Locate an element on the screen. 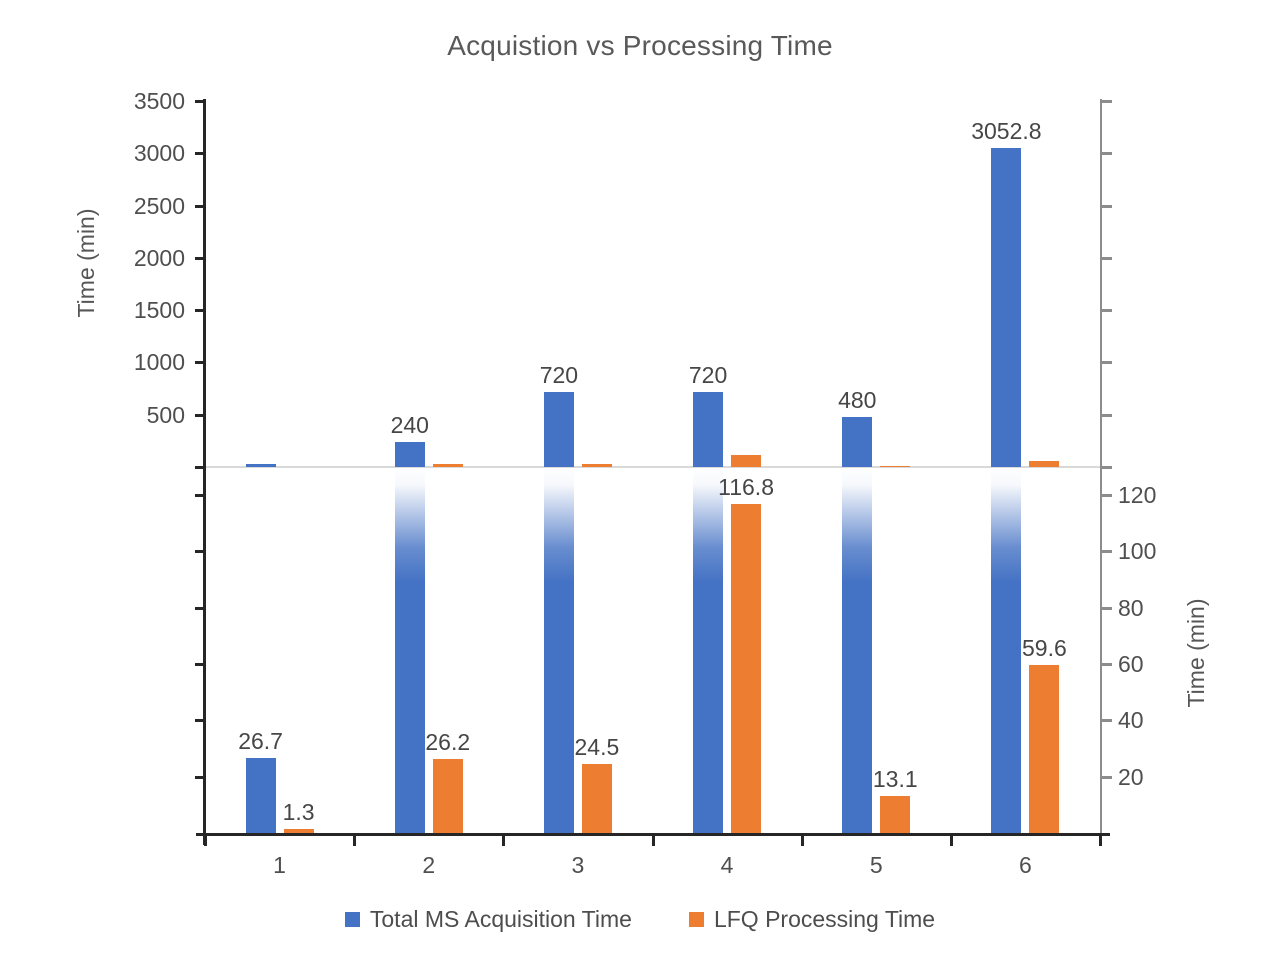 The image size is (1280, 976). data-label-total-ms-acquisition-time-2: 240 is located at coordinates (409, 424).